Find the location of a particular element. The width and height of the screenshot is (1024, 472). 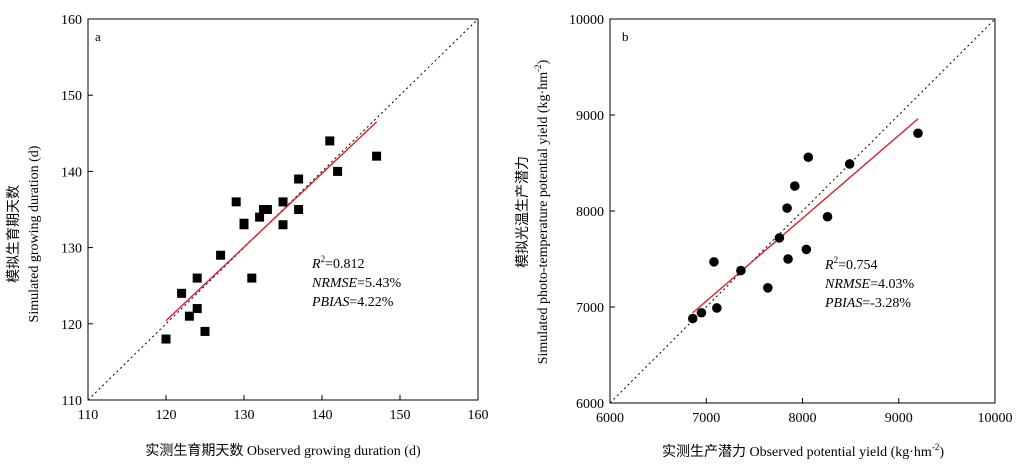

x-tick-label: 160 is located at coordinates (478, 415).